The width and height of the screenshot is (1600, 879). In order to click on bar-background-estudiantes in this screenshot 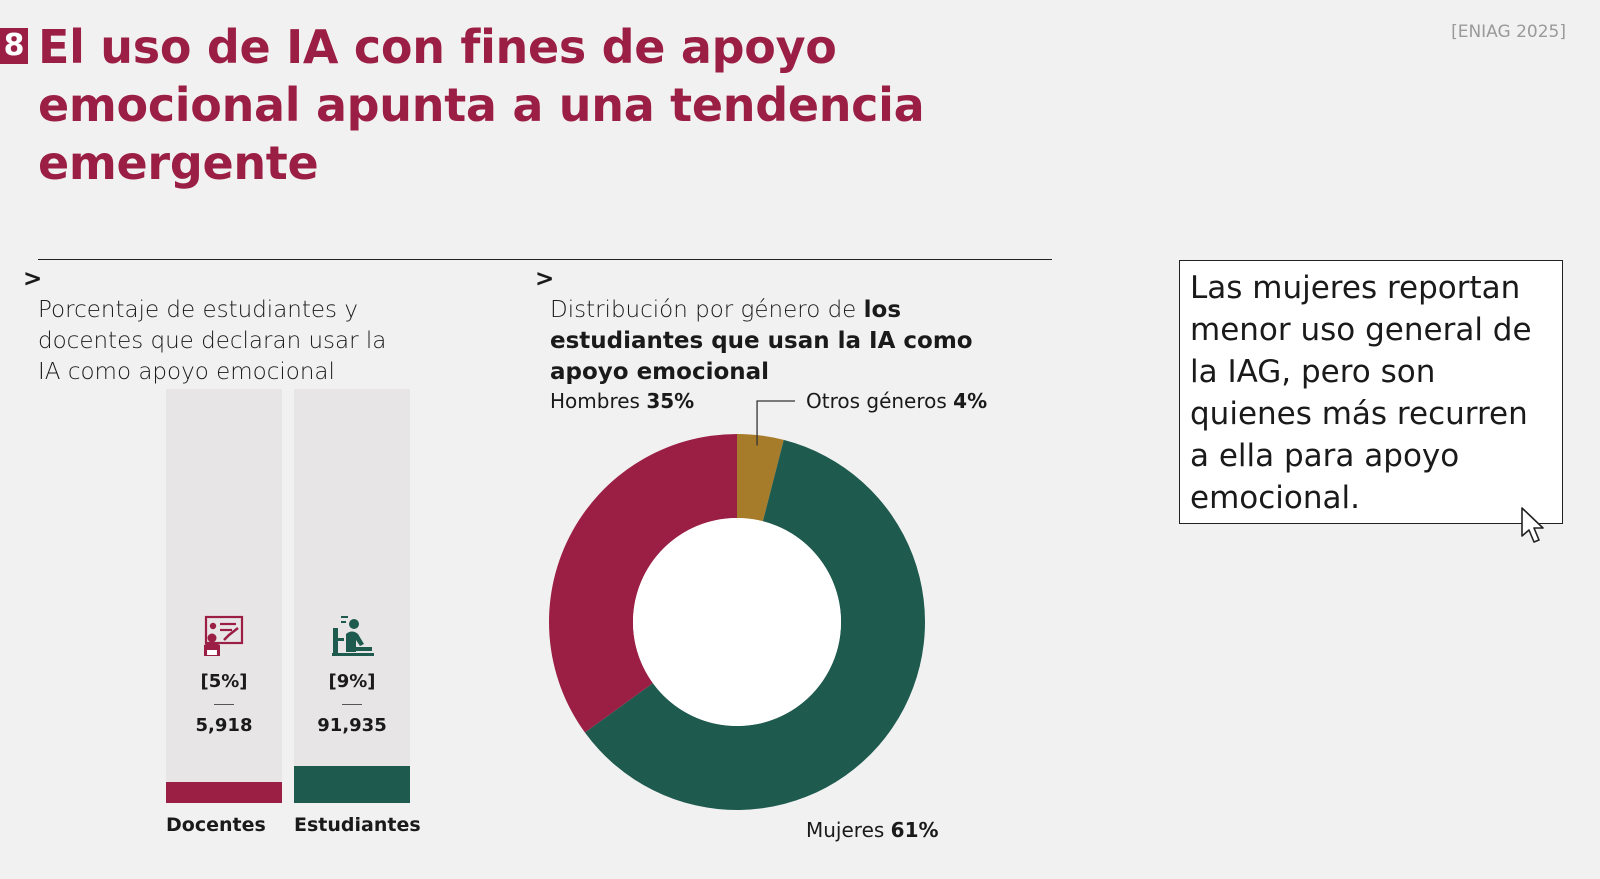, I will do `click(352, 596)`.